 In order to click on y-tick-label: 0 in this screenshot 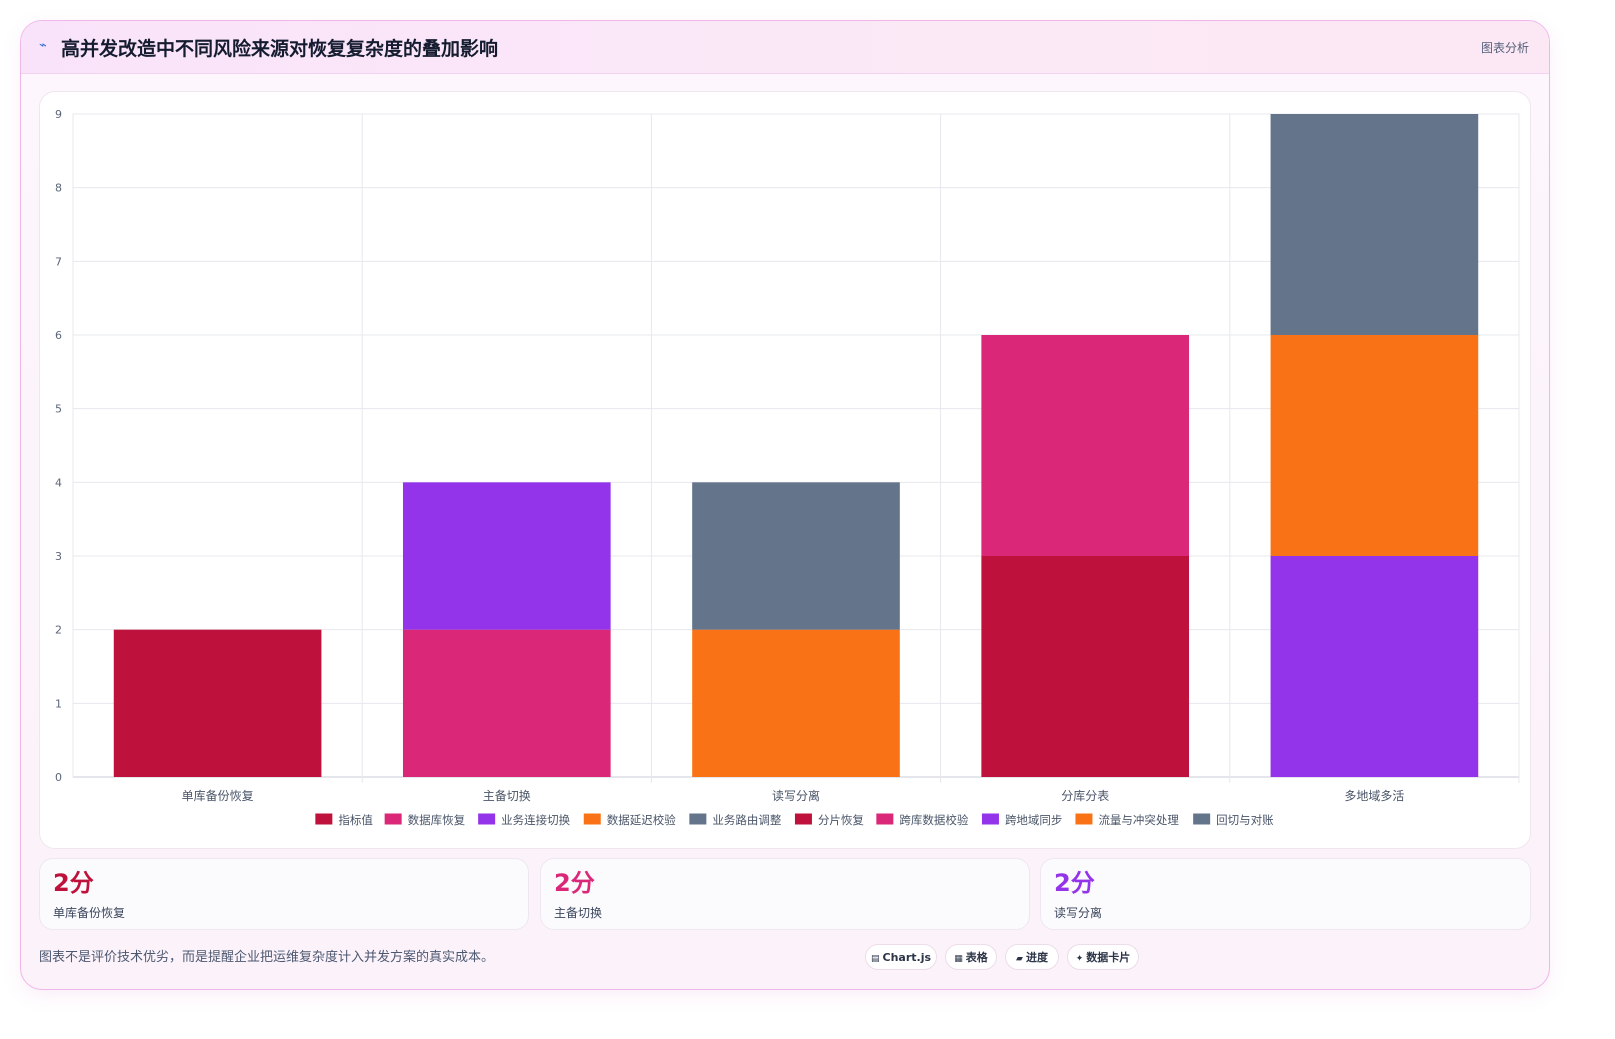, I will do `click(58, 777)`.